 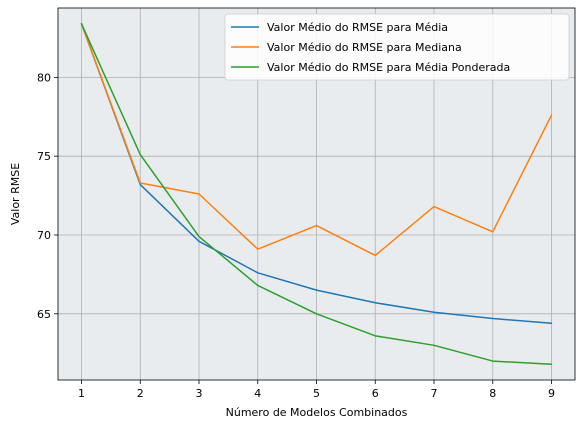 What do you see at coordinates (551, 393) in the screenshot?
I see `x-tick-label: 9` at bounding box center [551, 393].